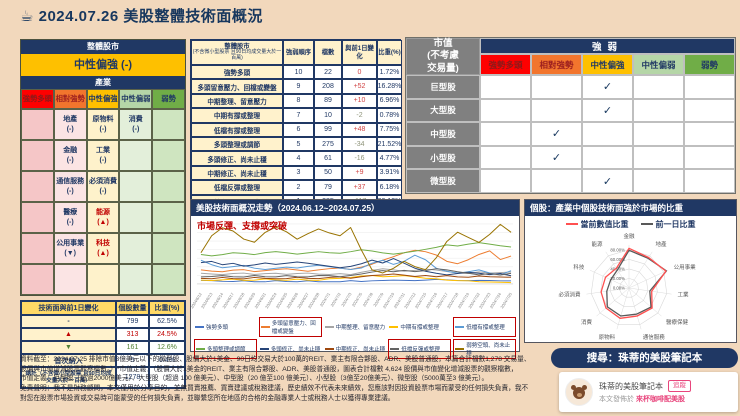  I want to click on search-pill: 搜尋：珠蒂的美股筆記本, so click(644, 358).